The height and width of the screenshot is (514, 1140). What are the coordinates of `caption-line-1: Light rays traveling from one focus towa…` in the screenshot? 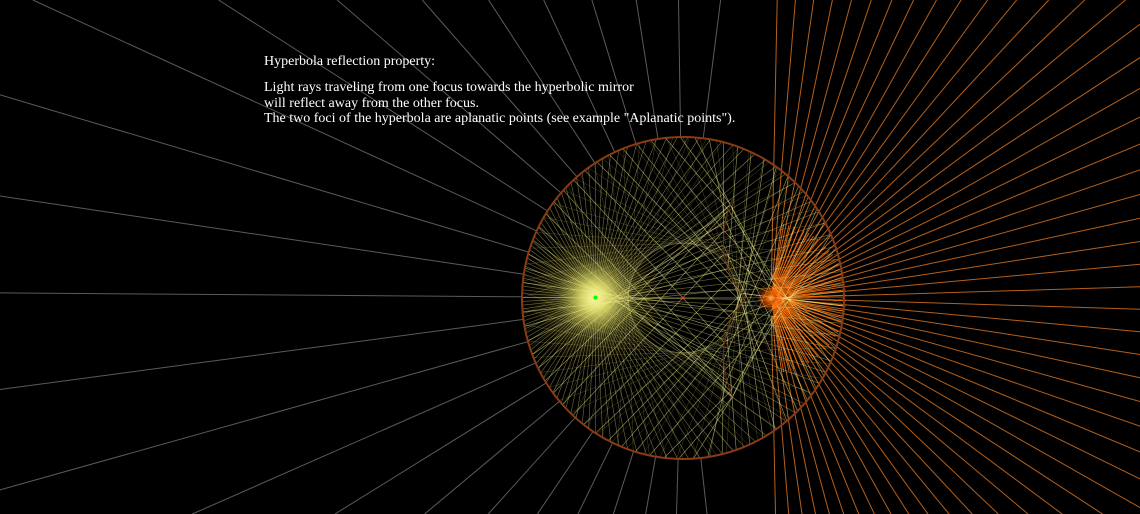 It's located at (449, 87).